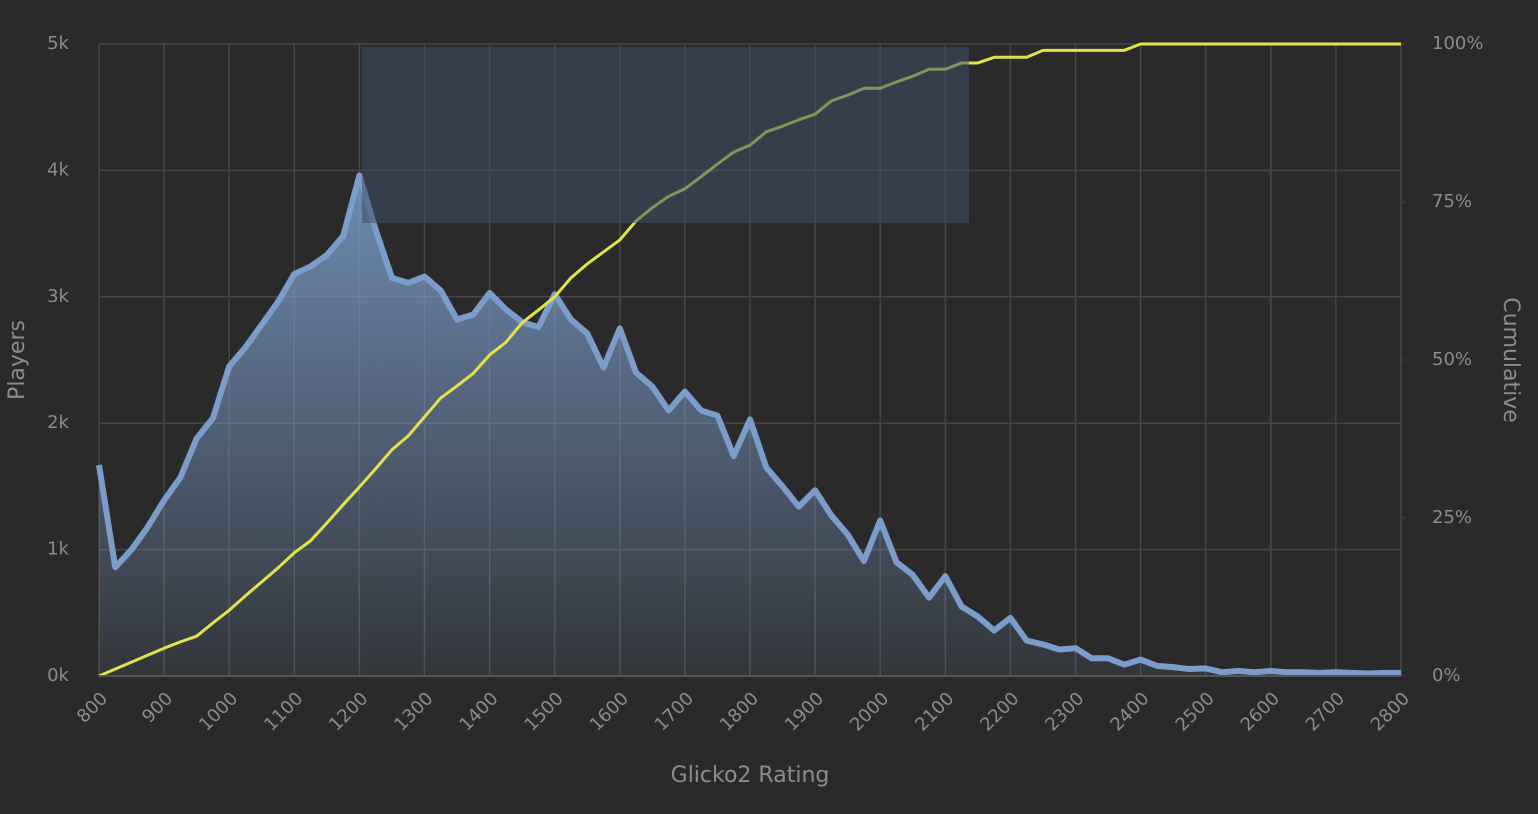  Describe the element at coordinates (1510, 360) in the screenshot. I see `y2-axis-title: Cumulative` at that location.